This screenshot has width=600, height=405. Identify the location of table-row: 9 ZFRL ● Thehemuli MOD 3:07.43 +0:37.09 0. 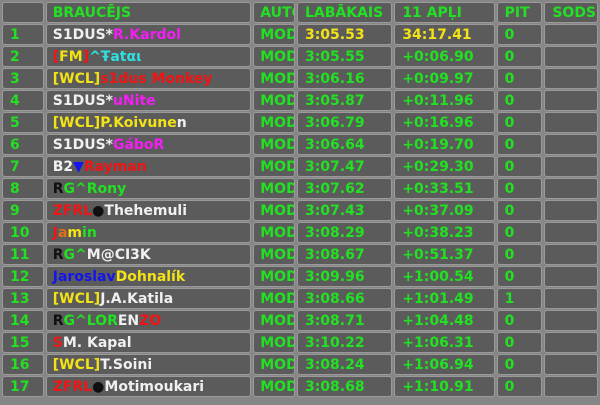
(300, 211).